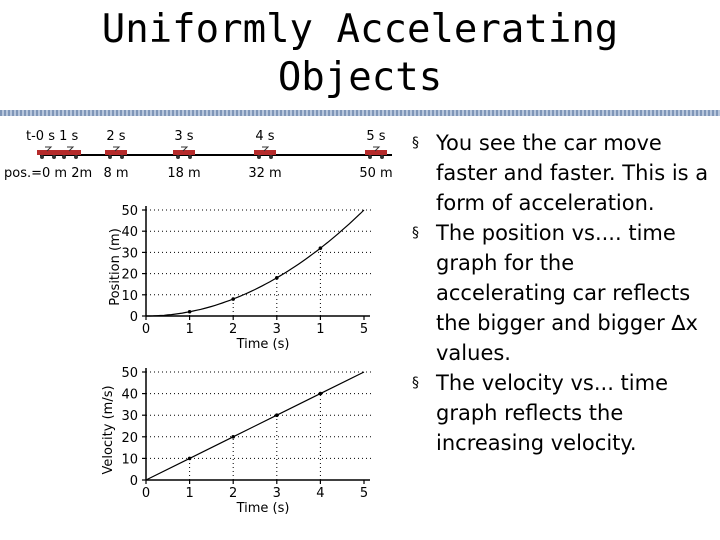  I want to click on strip-time-label: 5 s, so click(375, 136).